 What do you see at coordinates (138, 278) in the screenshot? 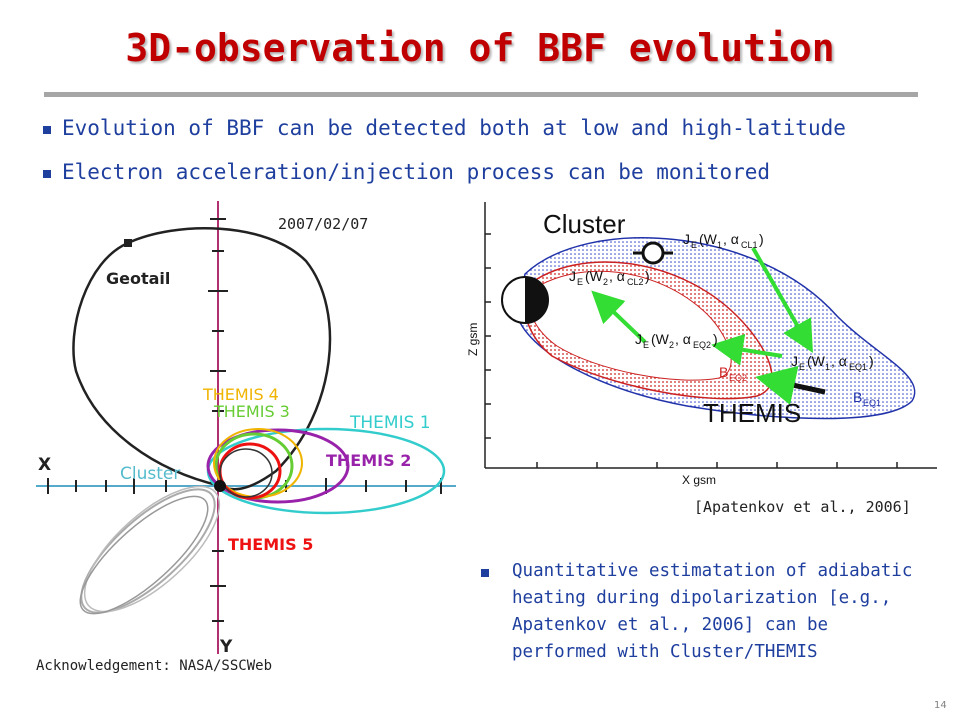
I see `geotail-label: Geotail` at bounding box center [138, 278].